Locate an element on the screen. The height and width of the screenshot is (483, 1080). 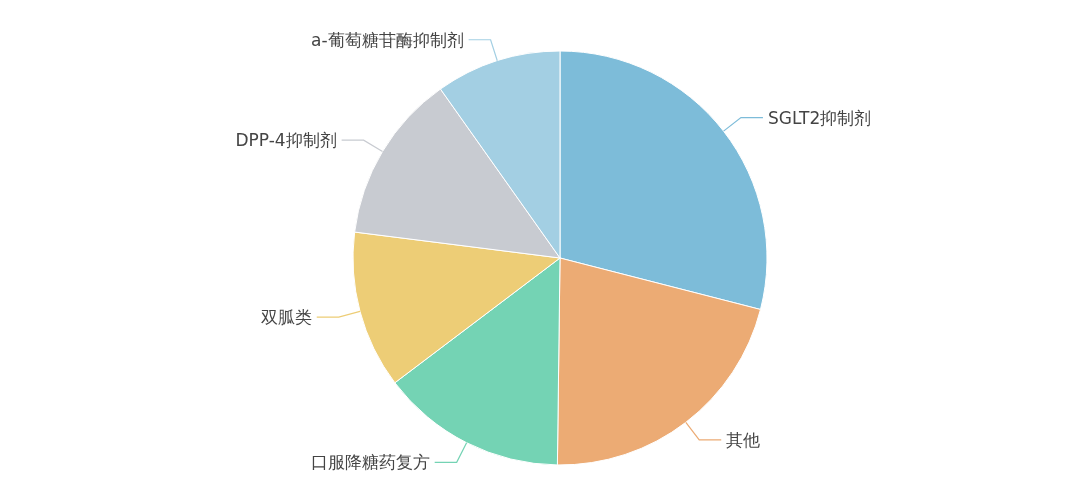
slice-label: DPP-4抑制剂 is located at coordinates (286, 140).